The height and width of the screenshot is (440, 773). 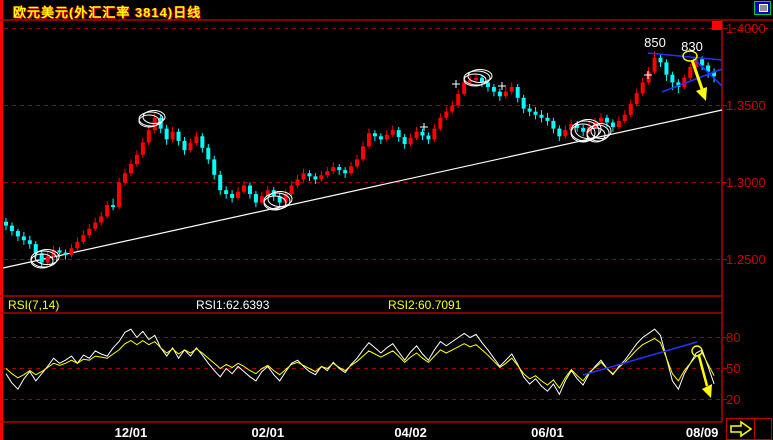 I want to click on rsi-params-label: RSI(7,14), so click(x=34, y=305).